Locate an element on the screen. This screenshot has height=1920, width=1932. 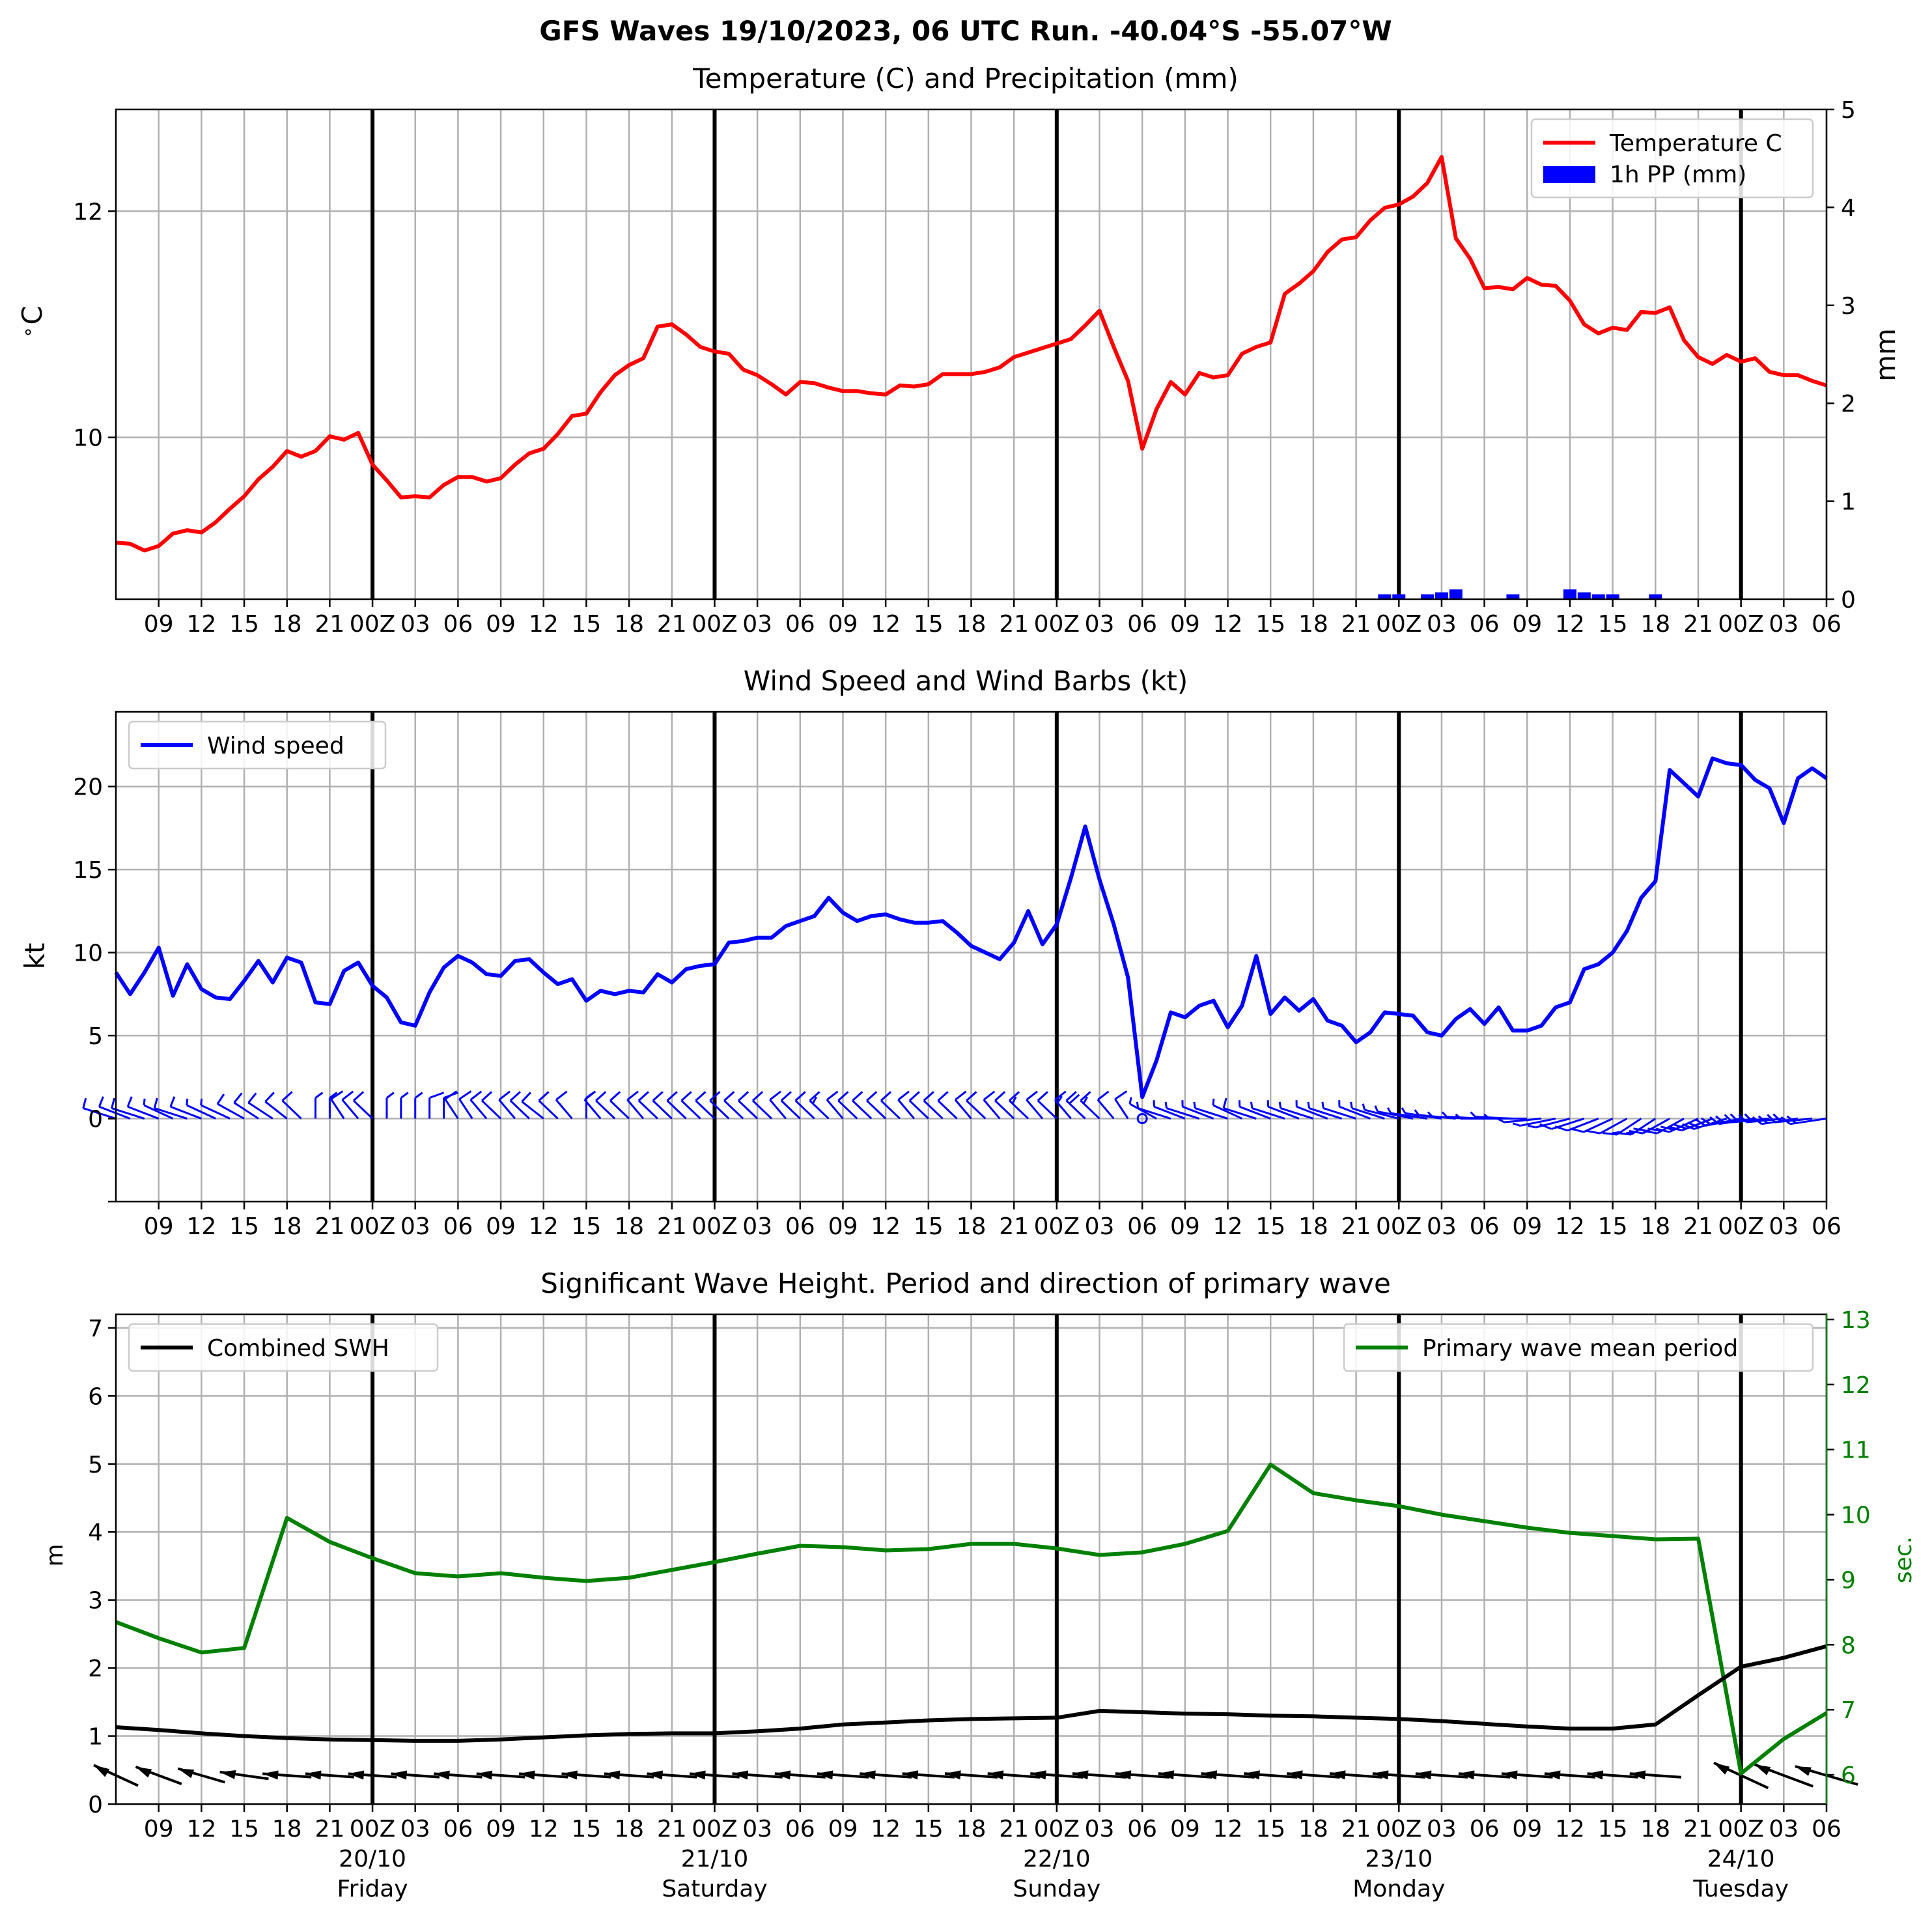
y-tick-label: 5 is located at coordinates (96, 1036).